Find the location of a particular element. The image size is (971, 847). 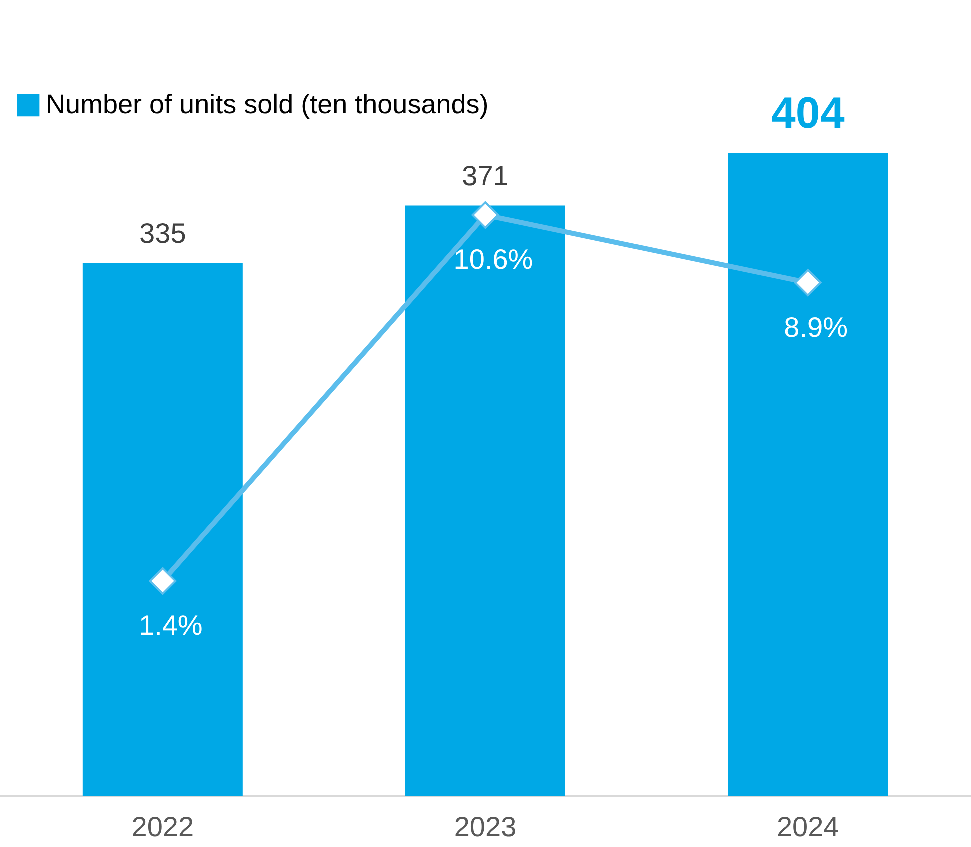

data-label: 1.4% is located at coordinates (170, 626).